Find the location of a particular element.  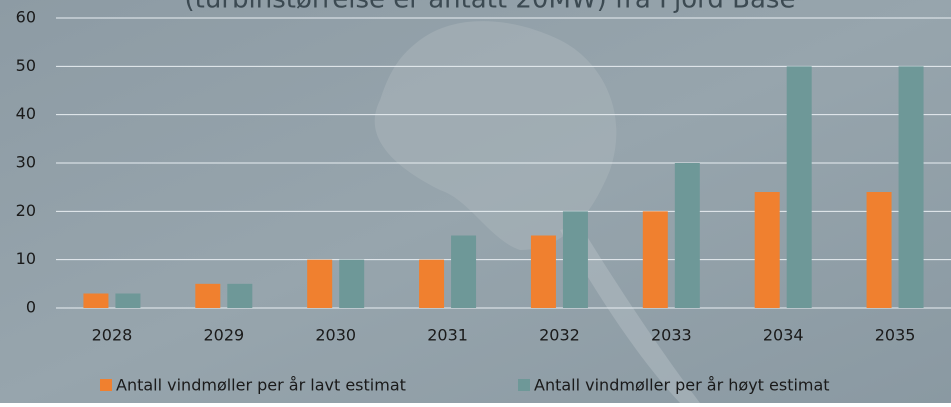

x-tick-label: 2031 is located at coordinates (447, 335).